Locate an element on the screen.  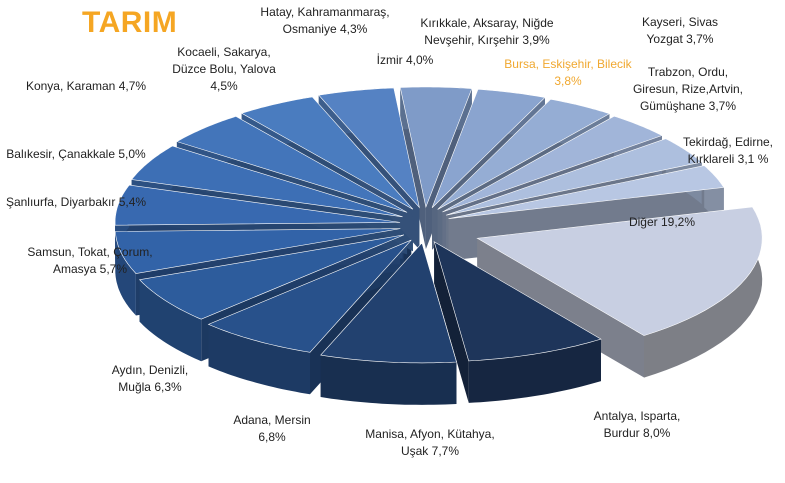
value-label: 5,7% is located at coordinates (113, 268).